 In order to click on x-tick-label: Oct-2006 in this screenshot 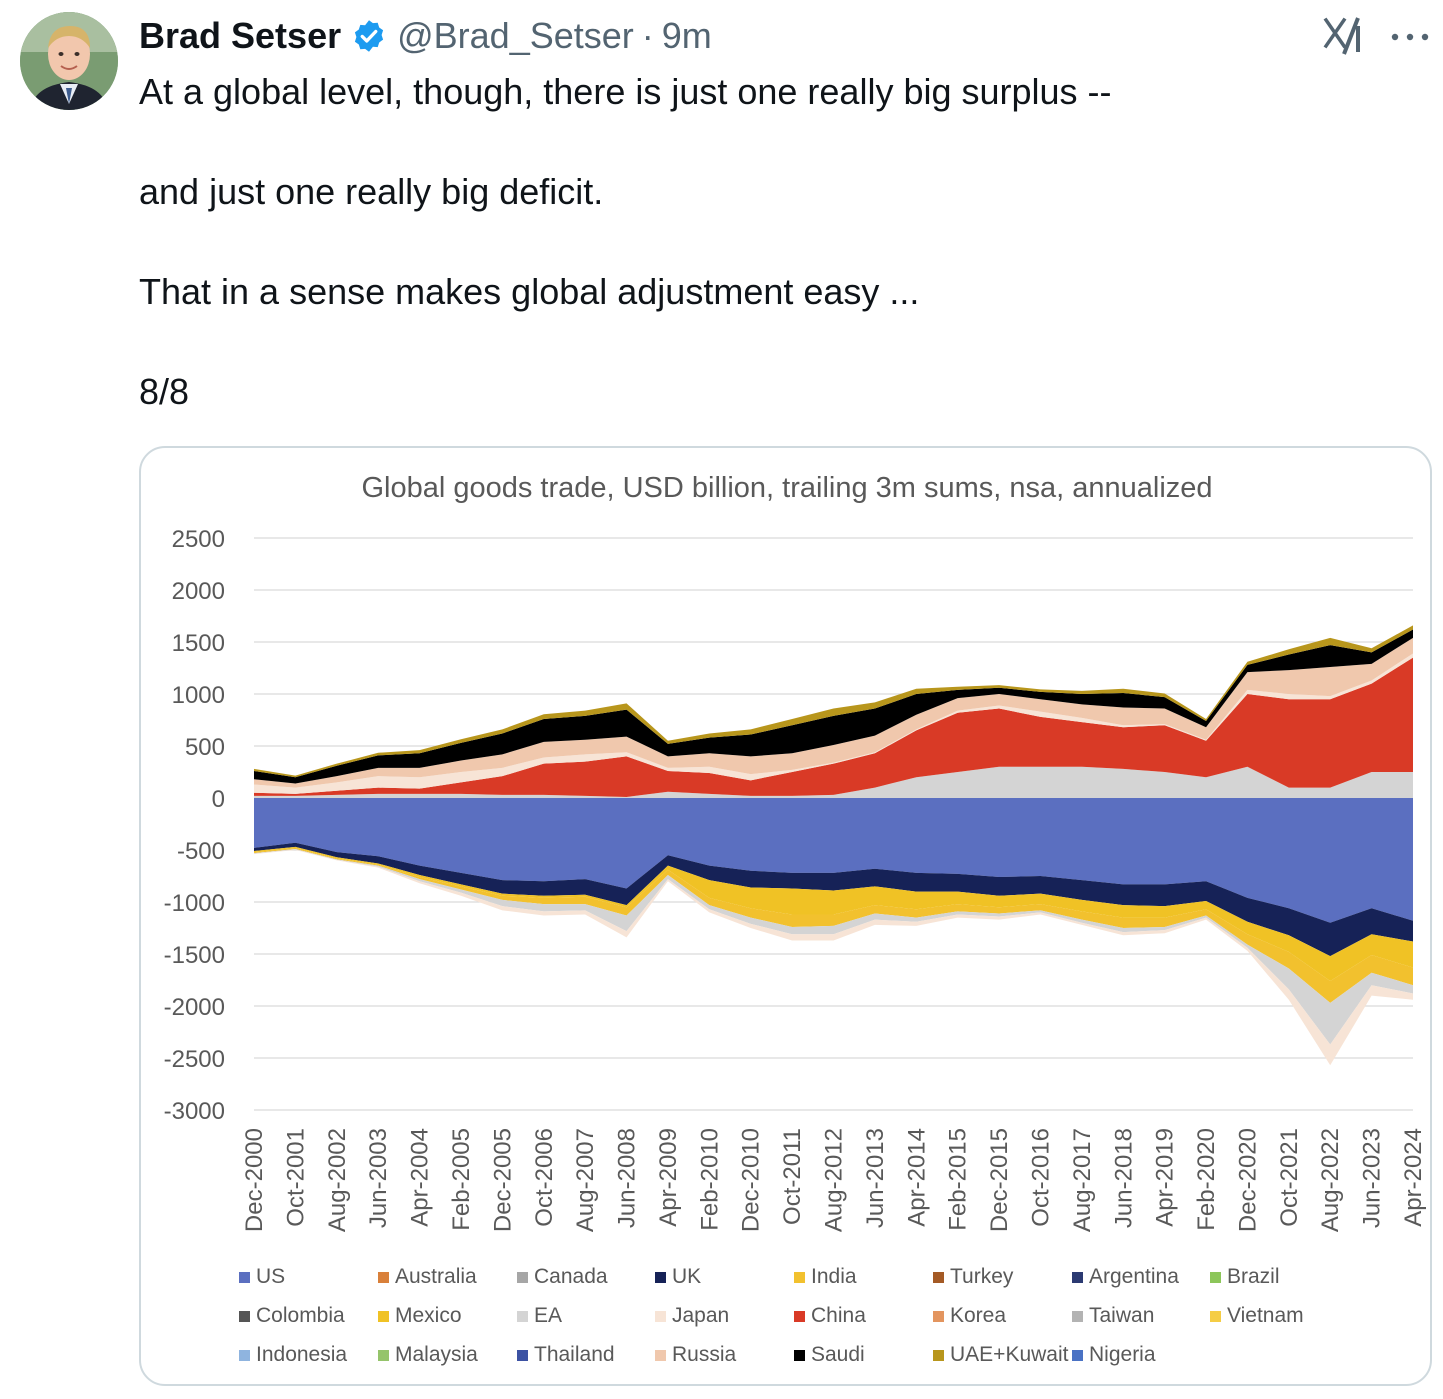, I will do `click(544, 1177)`.